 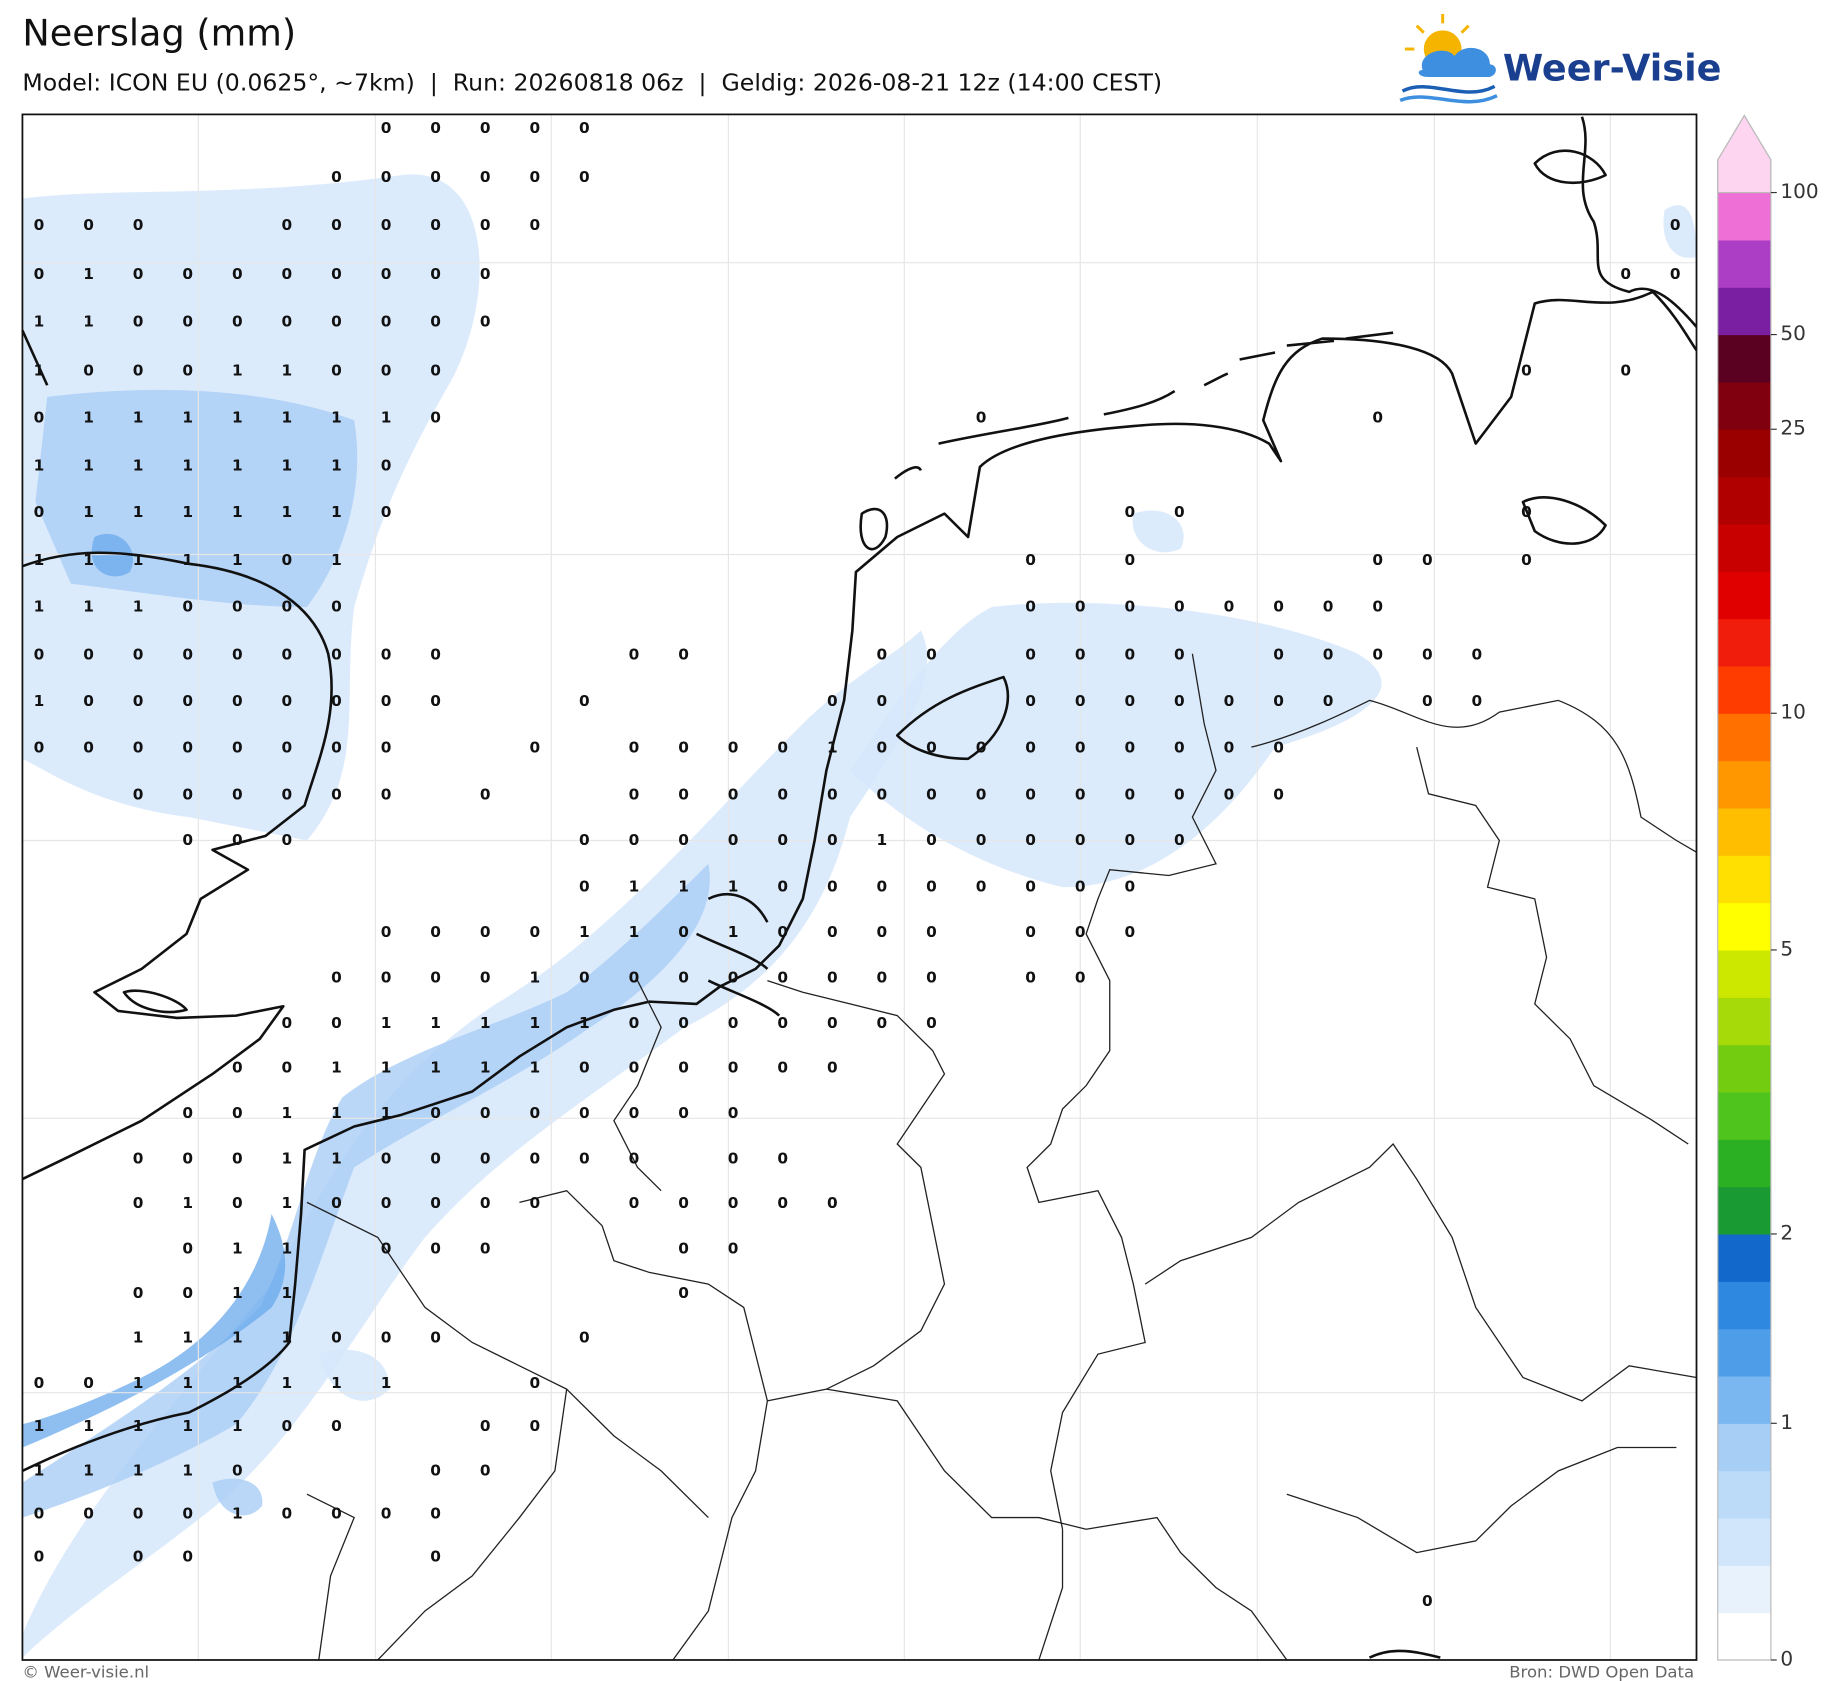 What do you see at coordinates (1612, 68) in the screenshot?
I see `logo-text: Weer-Visie` at bounding box center [1612, 68].